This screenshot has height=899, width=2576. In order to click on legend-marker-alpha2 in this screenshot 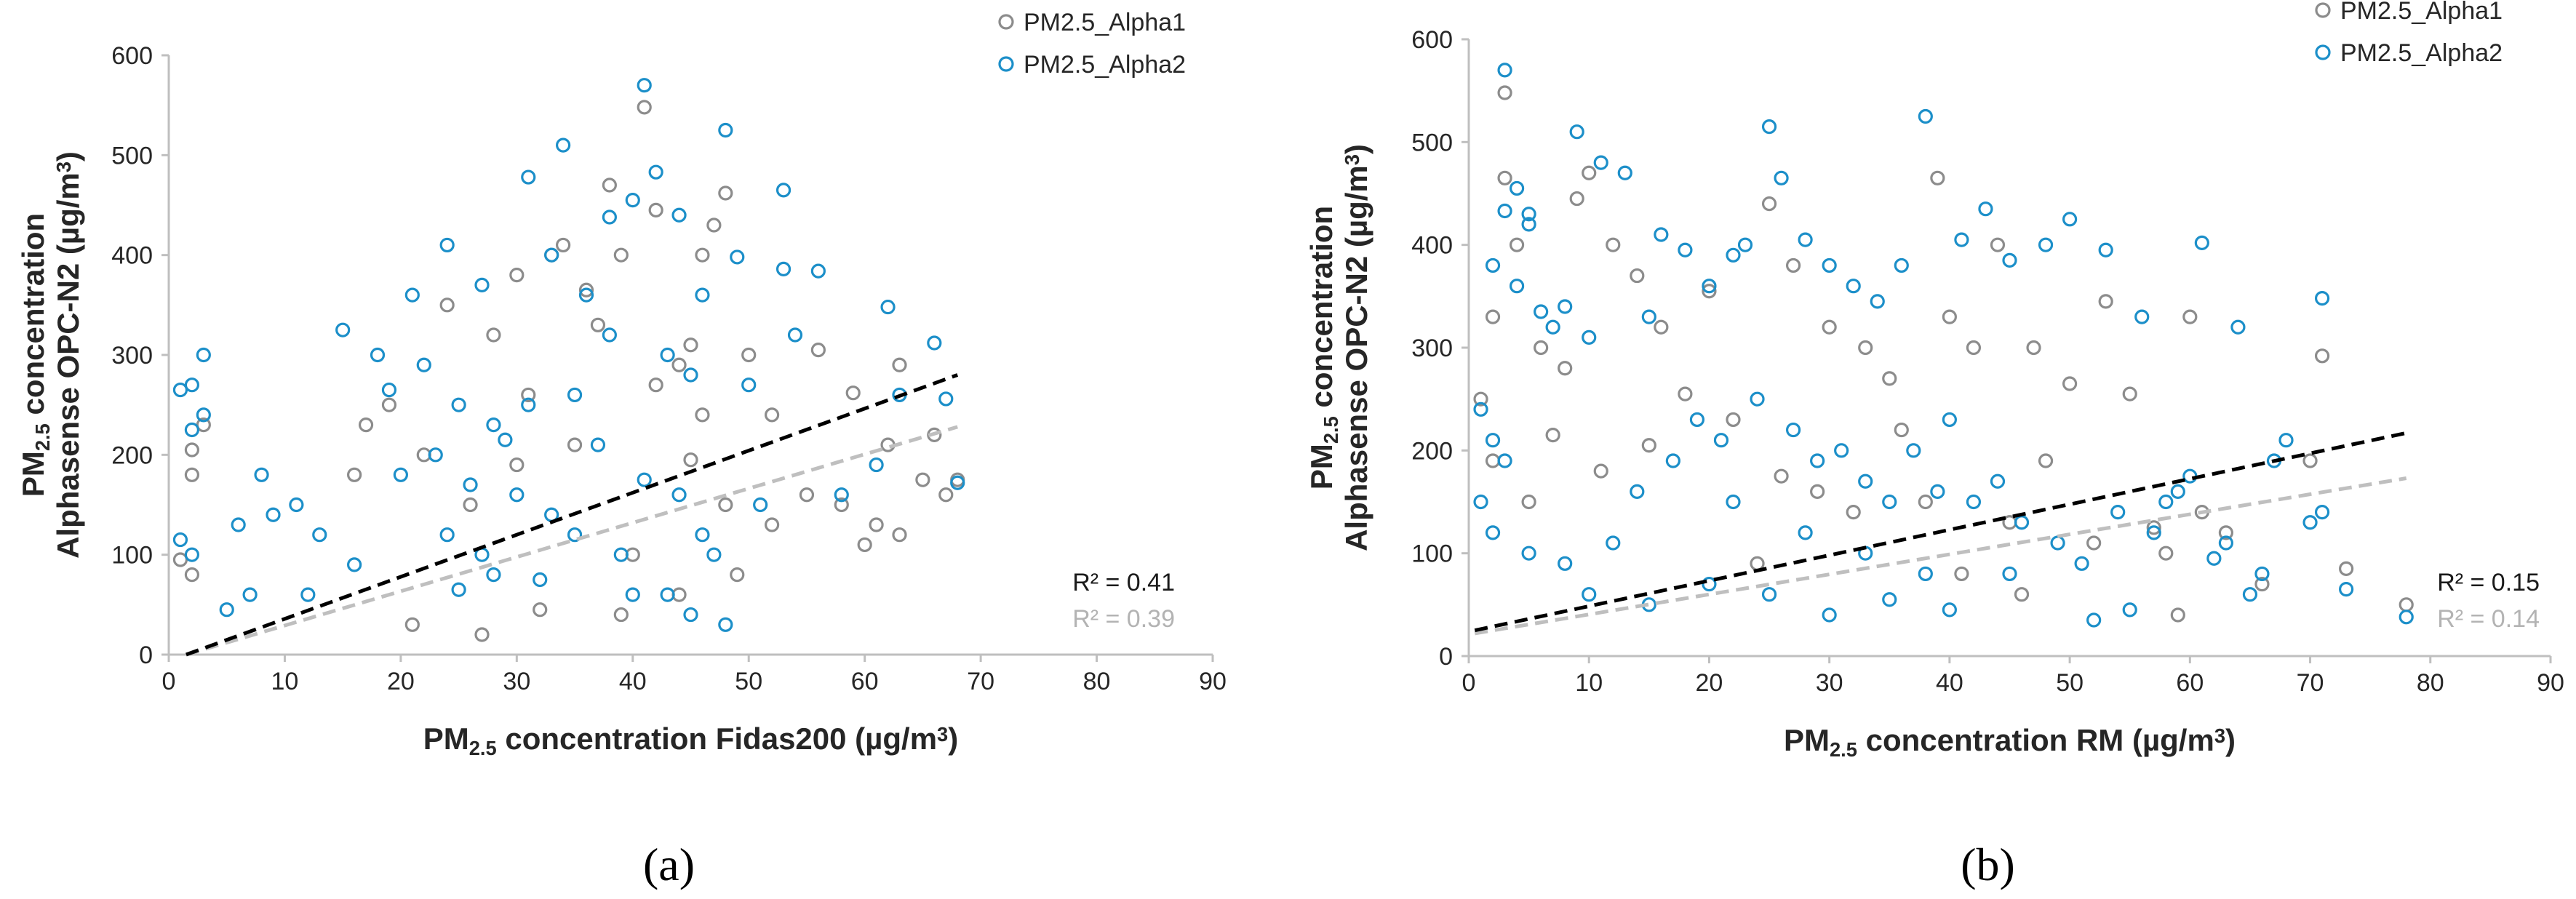, I will do `click(1006, 64)`.